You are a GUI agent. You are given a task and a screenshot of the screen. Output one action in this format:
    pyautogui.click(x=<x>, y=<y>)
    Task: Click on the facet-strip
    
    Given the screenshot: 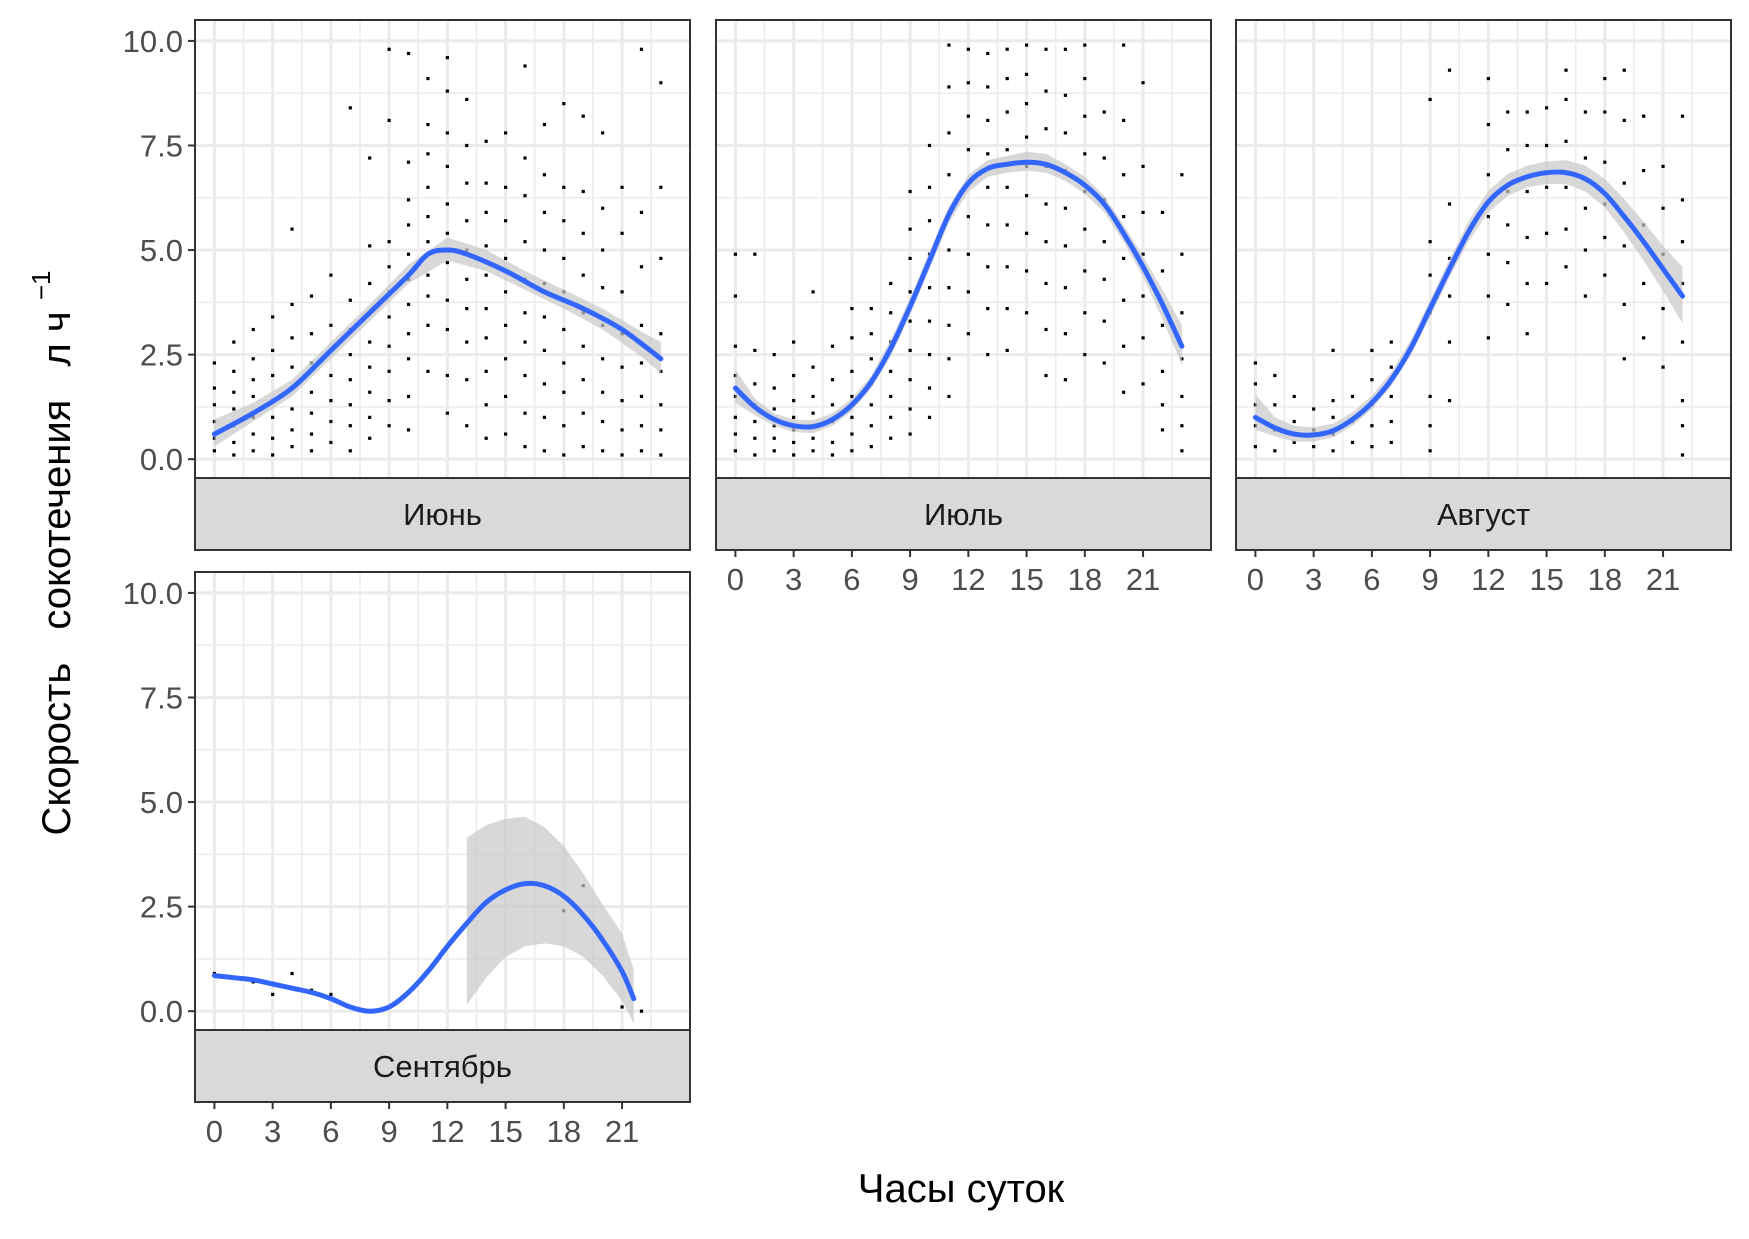 What is the action you would take?
    pyautogui.click(x=1483, y=514)
    